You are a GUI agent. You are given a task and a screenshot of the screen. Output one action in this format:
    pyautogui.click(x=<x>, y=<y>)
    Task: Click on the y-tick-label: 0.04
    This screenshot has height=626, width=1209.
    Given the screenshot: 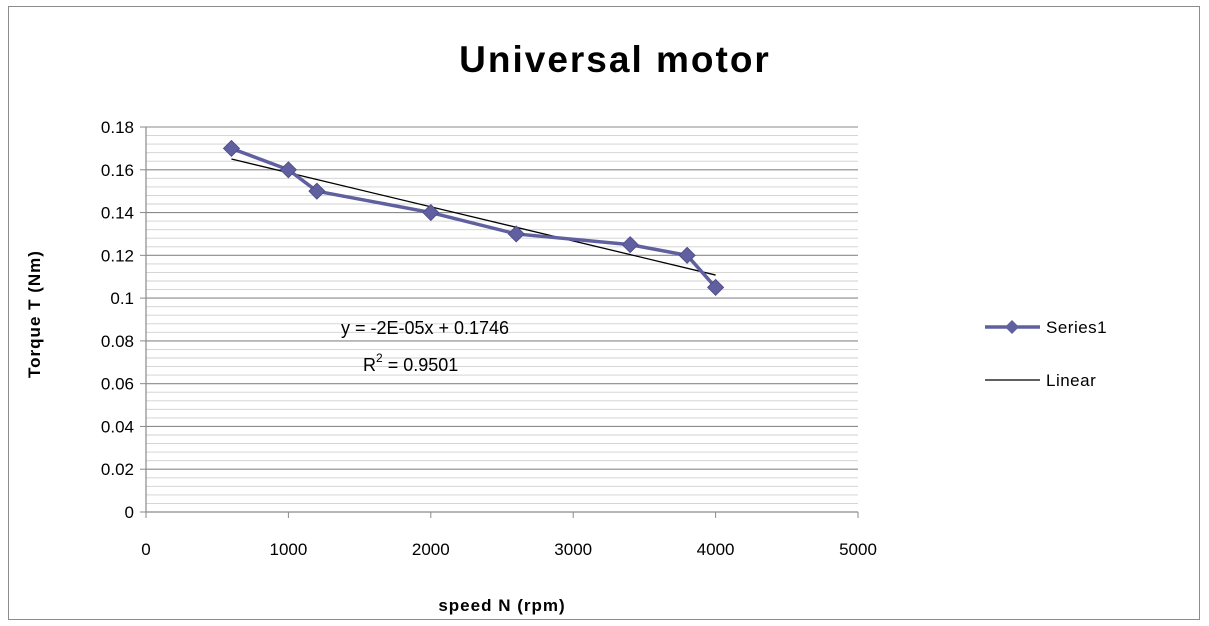 What is the action you would take?
    pyautogui.click(x=117, y=426)
    